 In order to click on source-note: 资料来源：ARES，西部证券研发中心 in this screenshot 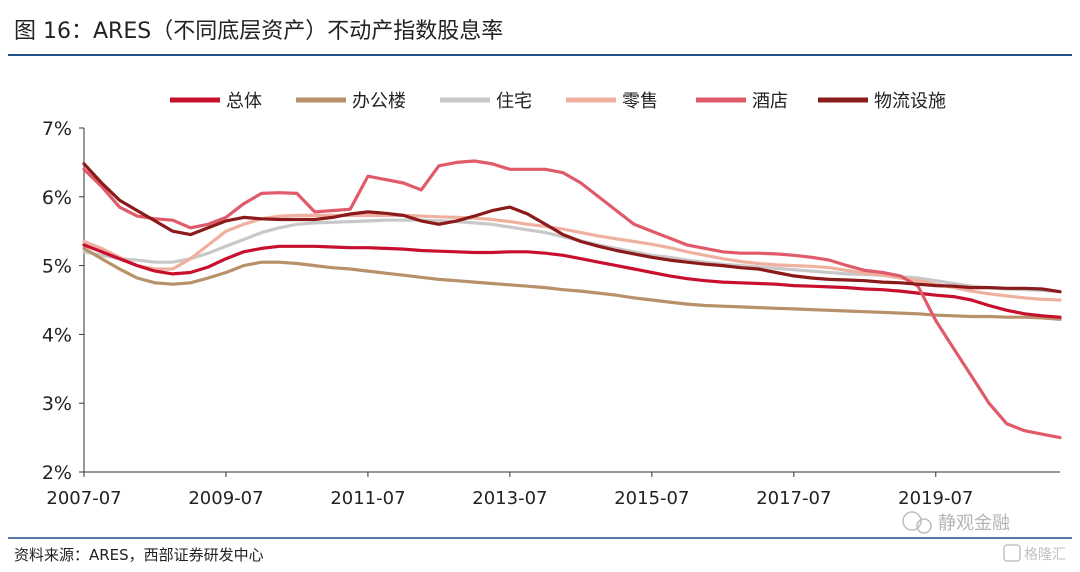, I will do `click(139, 555)`.